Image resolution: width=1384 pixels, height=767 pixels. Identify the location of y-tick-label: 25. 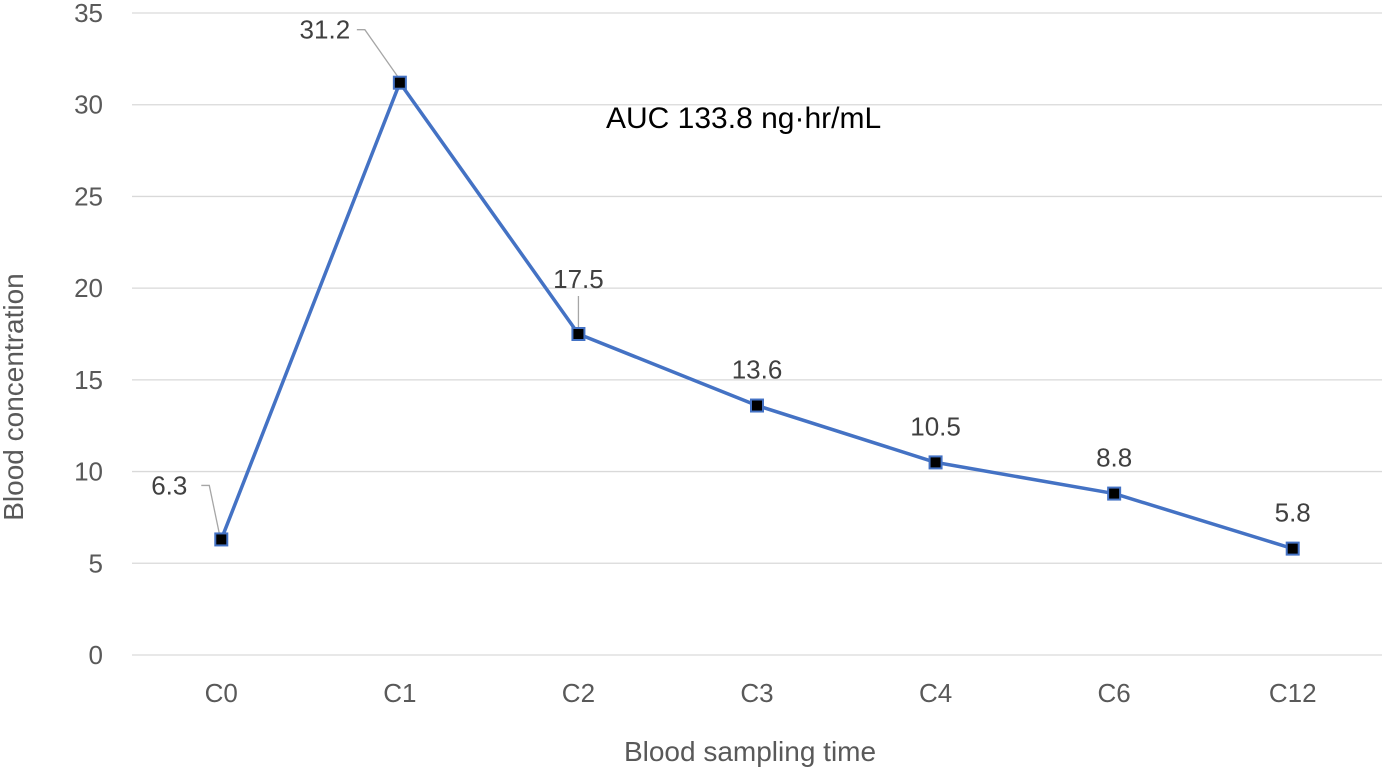
(88, 196).